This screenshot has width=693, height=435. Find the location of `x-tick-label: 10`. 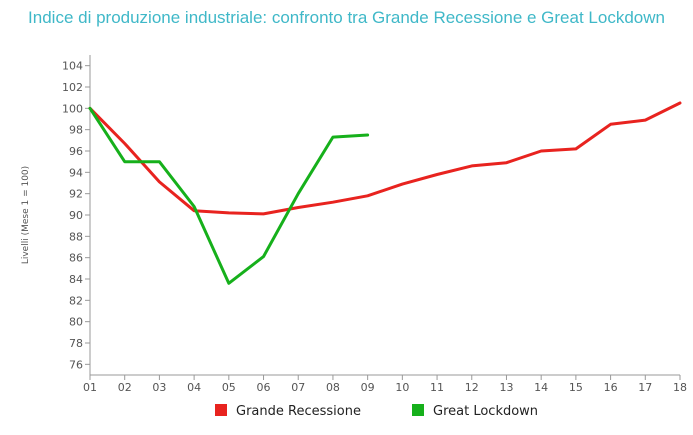

x-tick-label: 10 is located at coordinates (402, 387).